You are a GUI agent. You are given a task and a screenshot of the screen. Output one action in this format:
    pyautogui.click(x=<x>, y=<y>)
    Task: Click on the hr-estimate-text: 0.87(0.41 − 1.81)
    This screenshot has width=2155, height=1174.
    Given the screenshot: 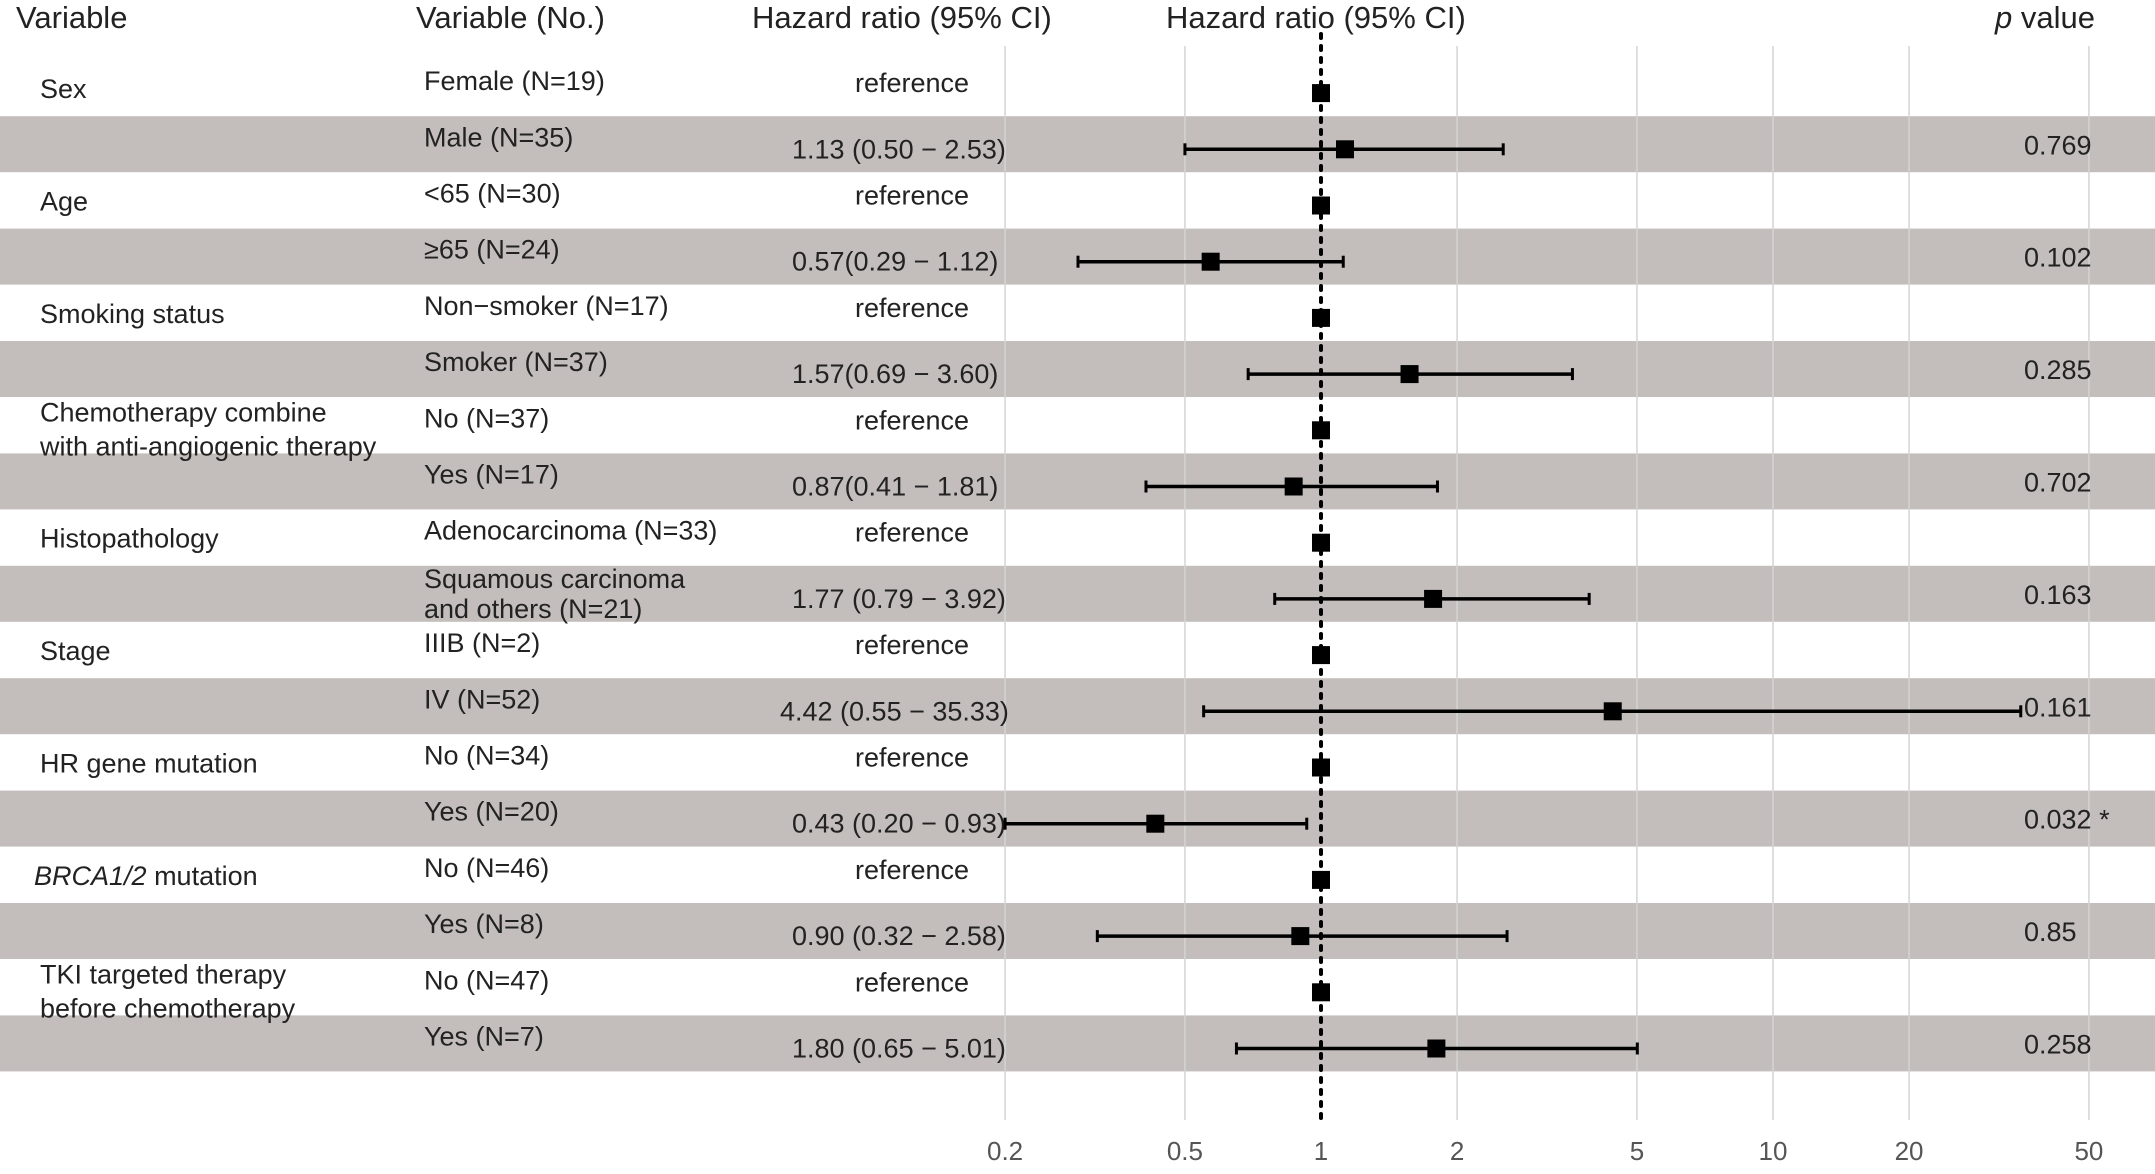 What is the action you would take?
    pyautogui.click(x=895, y=487)
    